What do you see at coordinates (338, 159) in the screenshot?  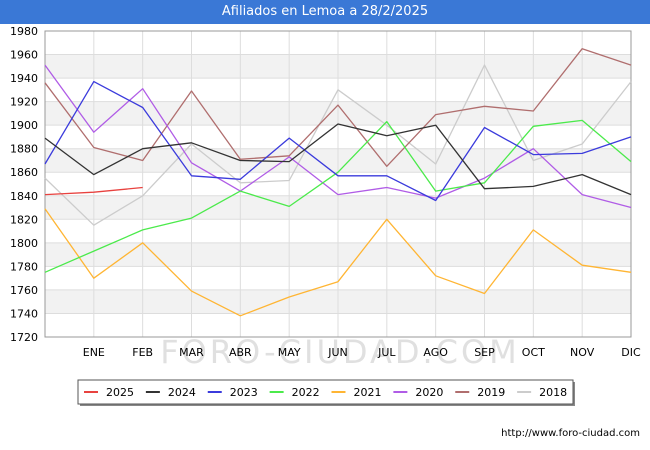 I see `series-line-2024` at bounding box center [338, 159].